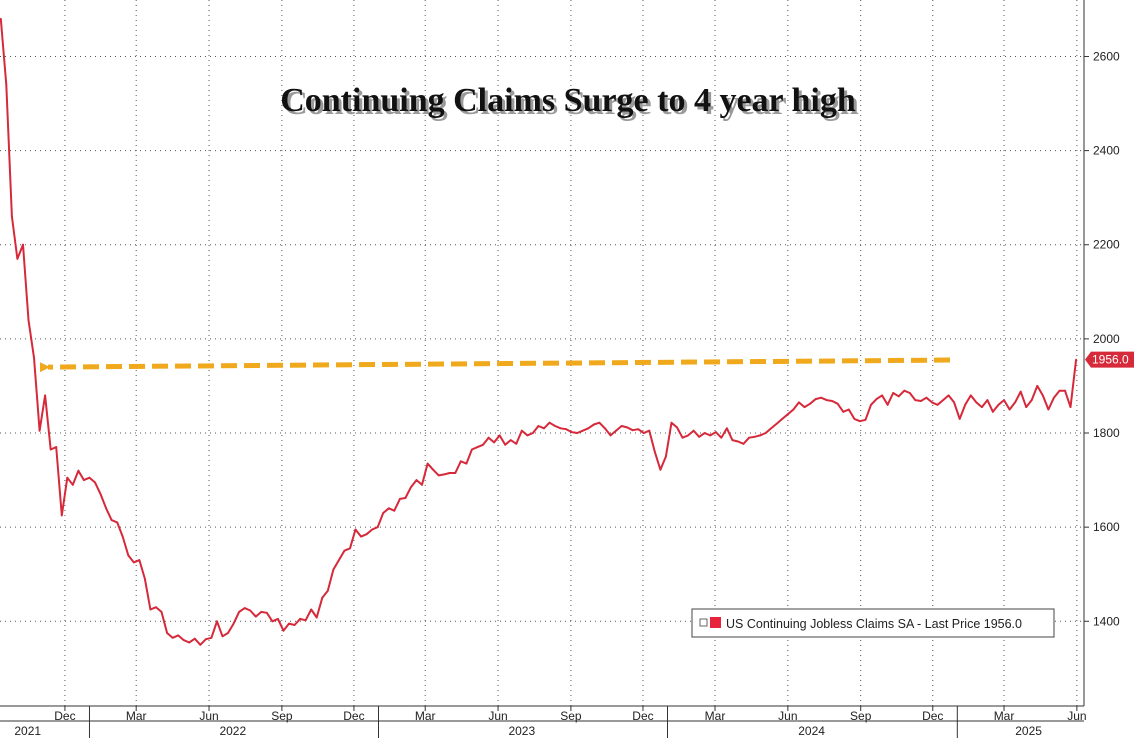 The width and height of the screenshot is (1134, 738). Describe the element at coordinates (715, 622) in the screenshot. I see `legend-swatch-icon` at that location.